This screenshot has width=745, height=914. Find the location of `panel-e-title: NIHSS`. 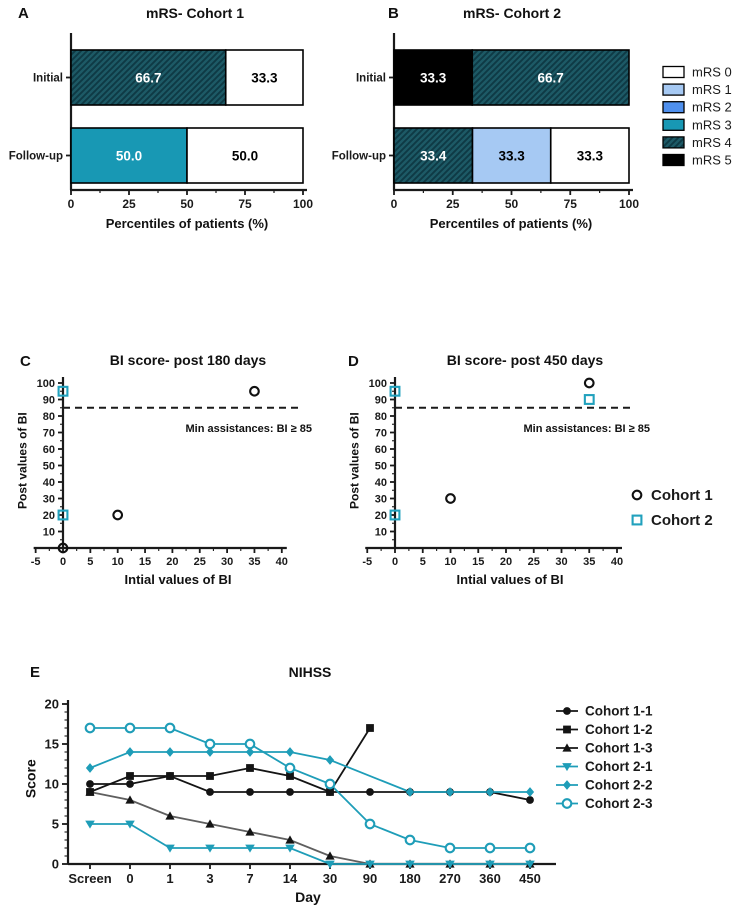

panel-e-title: NIHSS is located at coordinates (310, 672).